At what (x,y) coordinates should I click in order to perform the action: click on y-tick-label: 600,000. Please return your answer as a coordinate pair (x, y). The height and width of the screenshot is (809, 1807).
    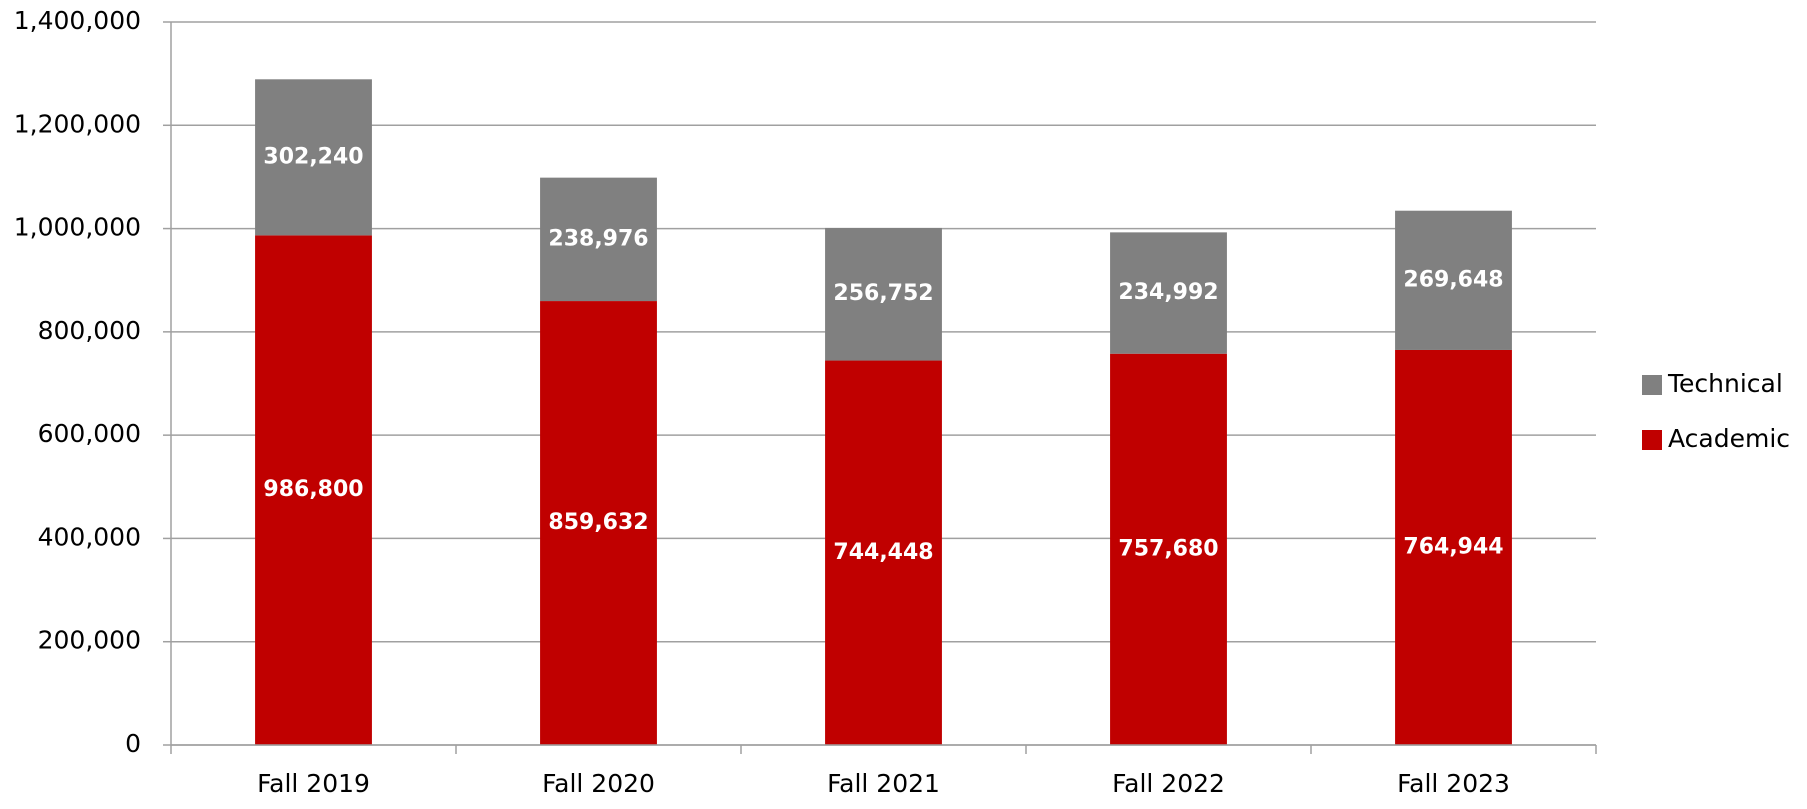
    Looking at the image, I should click on (89, 433).